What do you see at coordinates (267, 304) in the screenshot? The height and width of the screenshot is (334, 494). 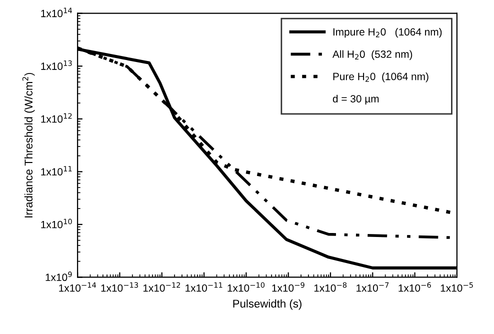 I see `x-axis-title: Pulsewidth (s)` at bounding box center [267, 304].